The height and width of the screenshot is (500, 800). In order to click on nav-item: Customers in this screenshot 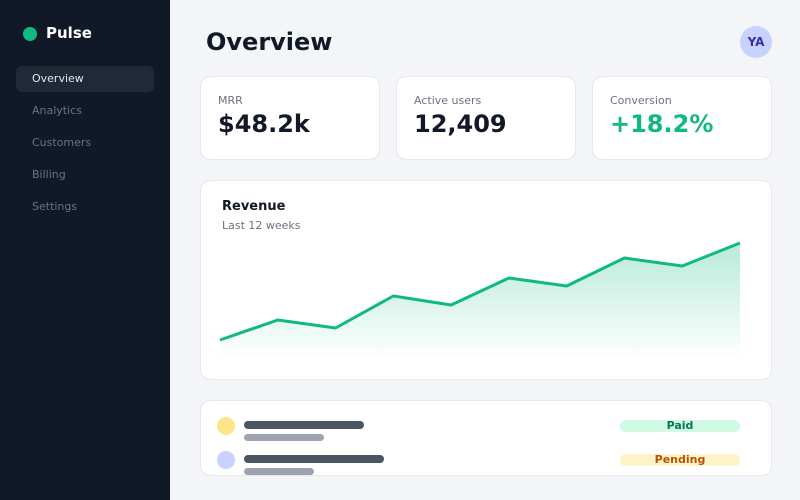, I will do `click(62, 142)`.